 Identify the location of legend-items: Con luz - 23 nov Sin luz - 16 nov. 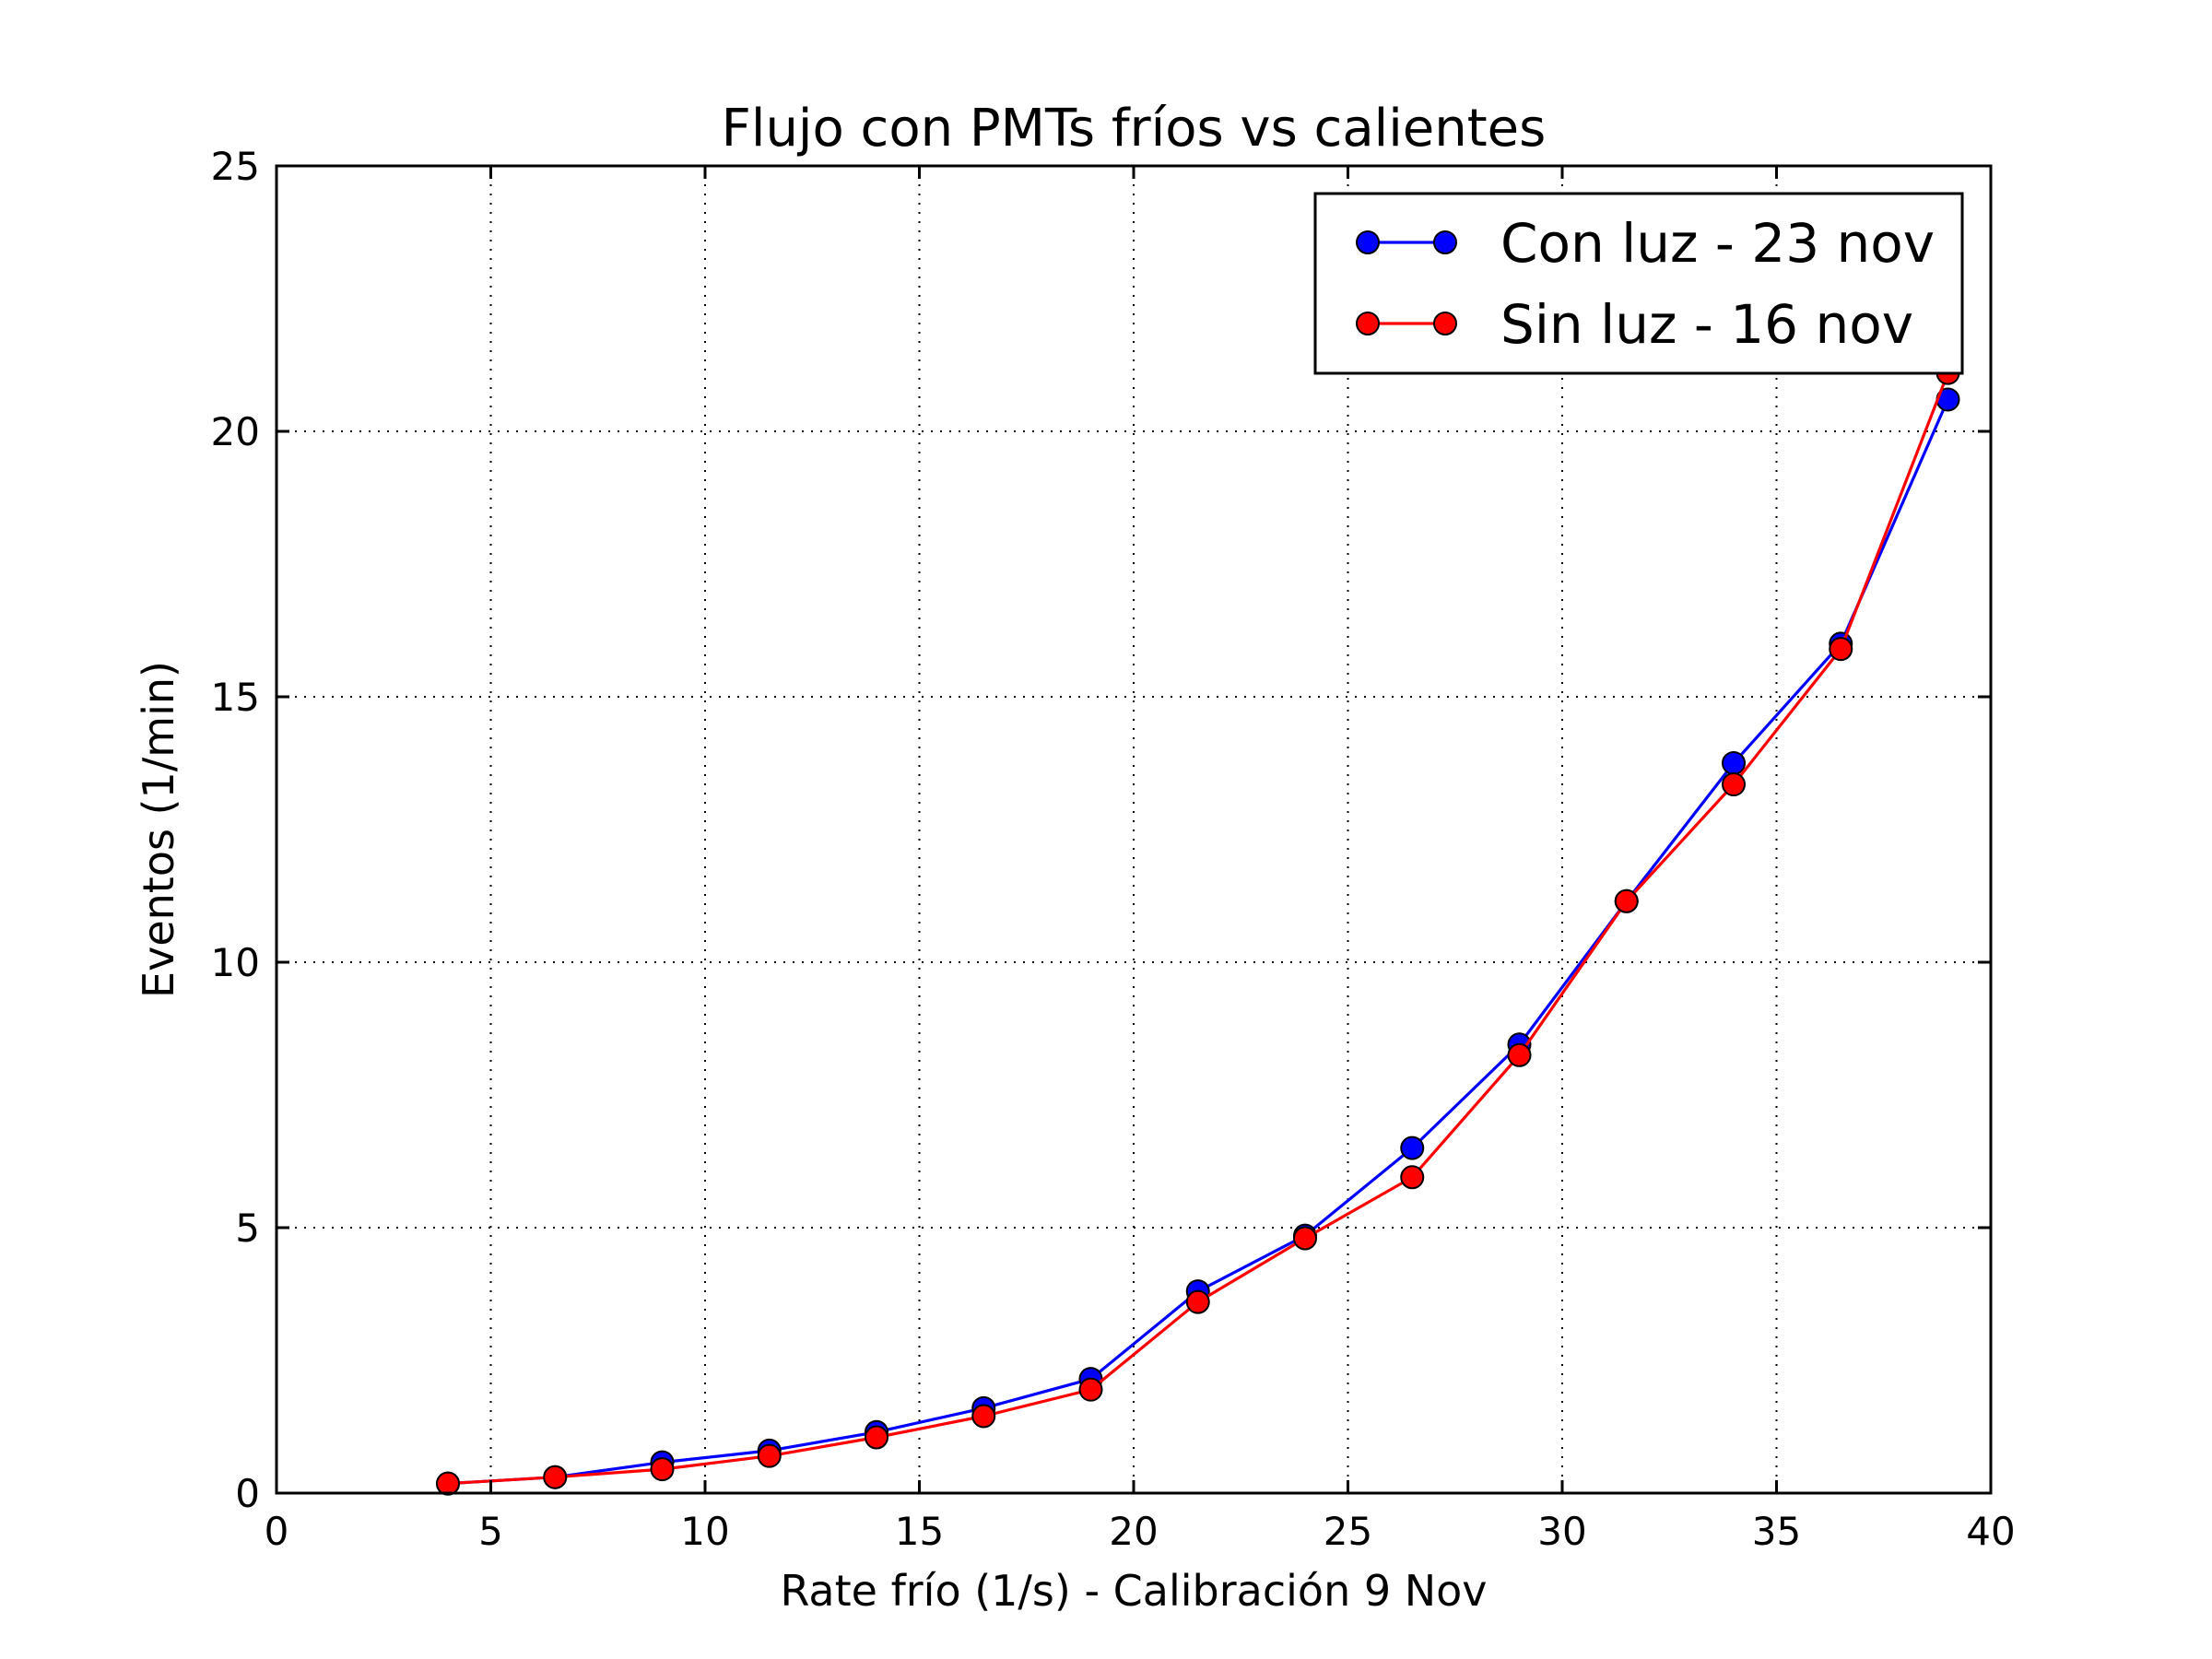
(1645, 284).